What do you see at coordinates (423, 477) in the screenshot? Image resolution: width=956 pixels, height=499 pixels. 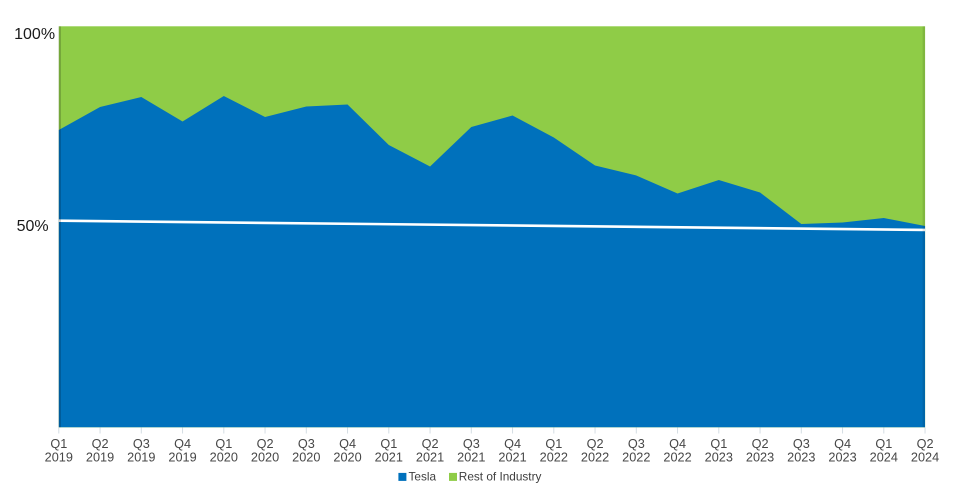 I see `svg-text: Tesla` at bounding box center [423, 477].